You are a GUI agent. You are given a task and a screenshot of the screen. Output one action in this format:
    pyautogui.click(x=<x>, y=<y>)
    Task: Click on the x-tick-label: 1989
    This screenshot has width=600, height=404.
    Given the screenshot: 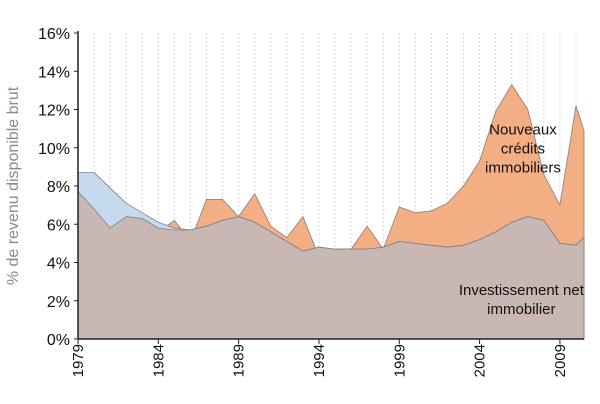 What is the action you would take?
    pyautogui.click(x=239, y=360)
    